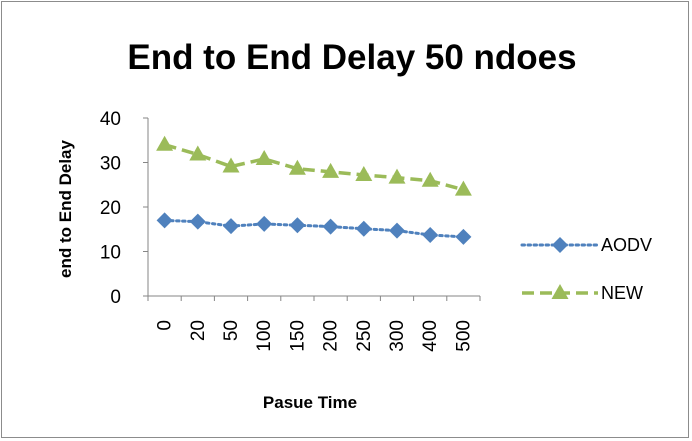 Image resolution: width=692 pixels, height=441 pixels. I want to click on x-axis-ticks: 0 20 50 100 150 200 250 300 400 500, so click(314, 324).